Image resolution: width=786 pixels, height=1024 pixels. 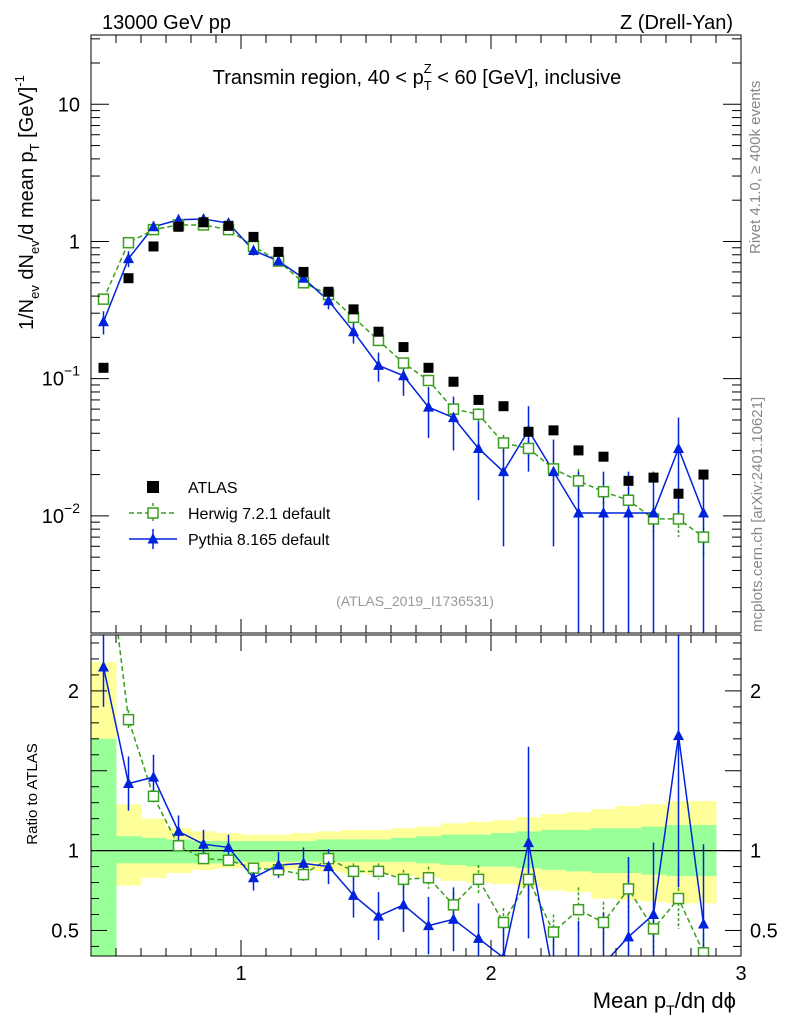 I want to click on main-y-tick-label: 1, so click(x=74, y=242).